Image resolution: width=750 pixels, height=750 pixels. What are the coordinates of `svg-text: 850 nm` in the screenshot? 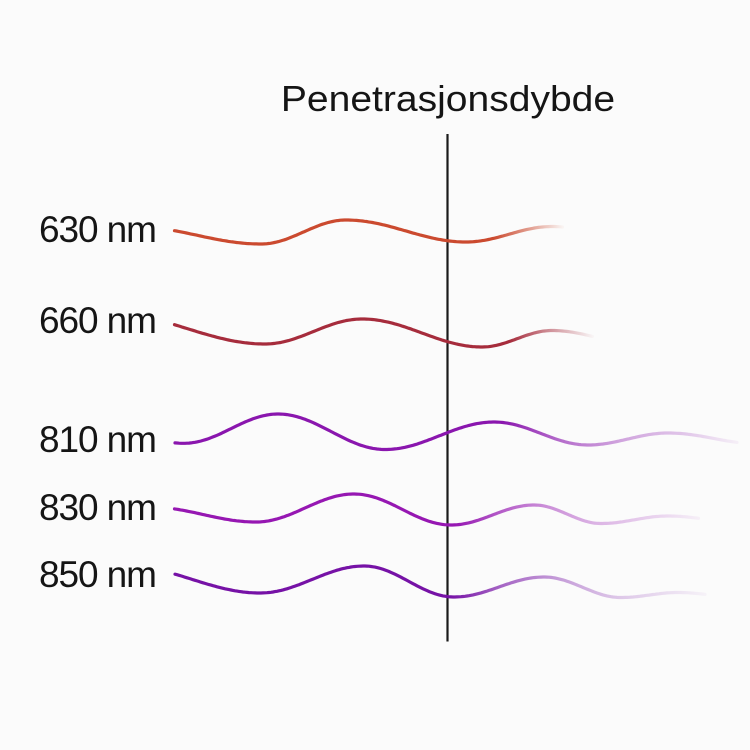 It's located at (98, 574).